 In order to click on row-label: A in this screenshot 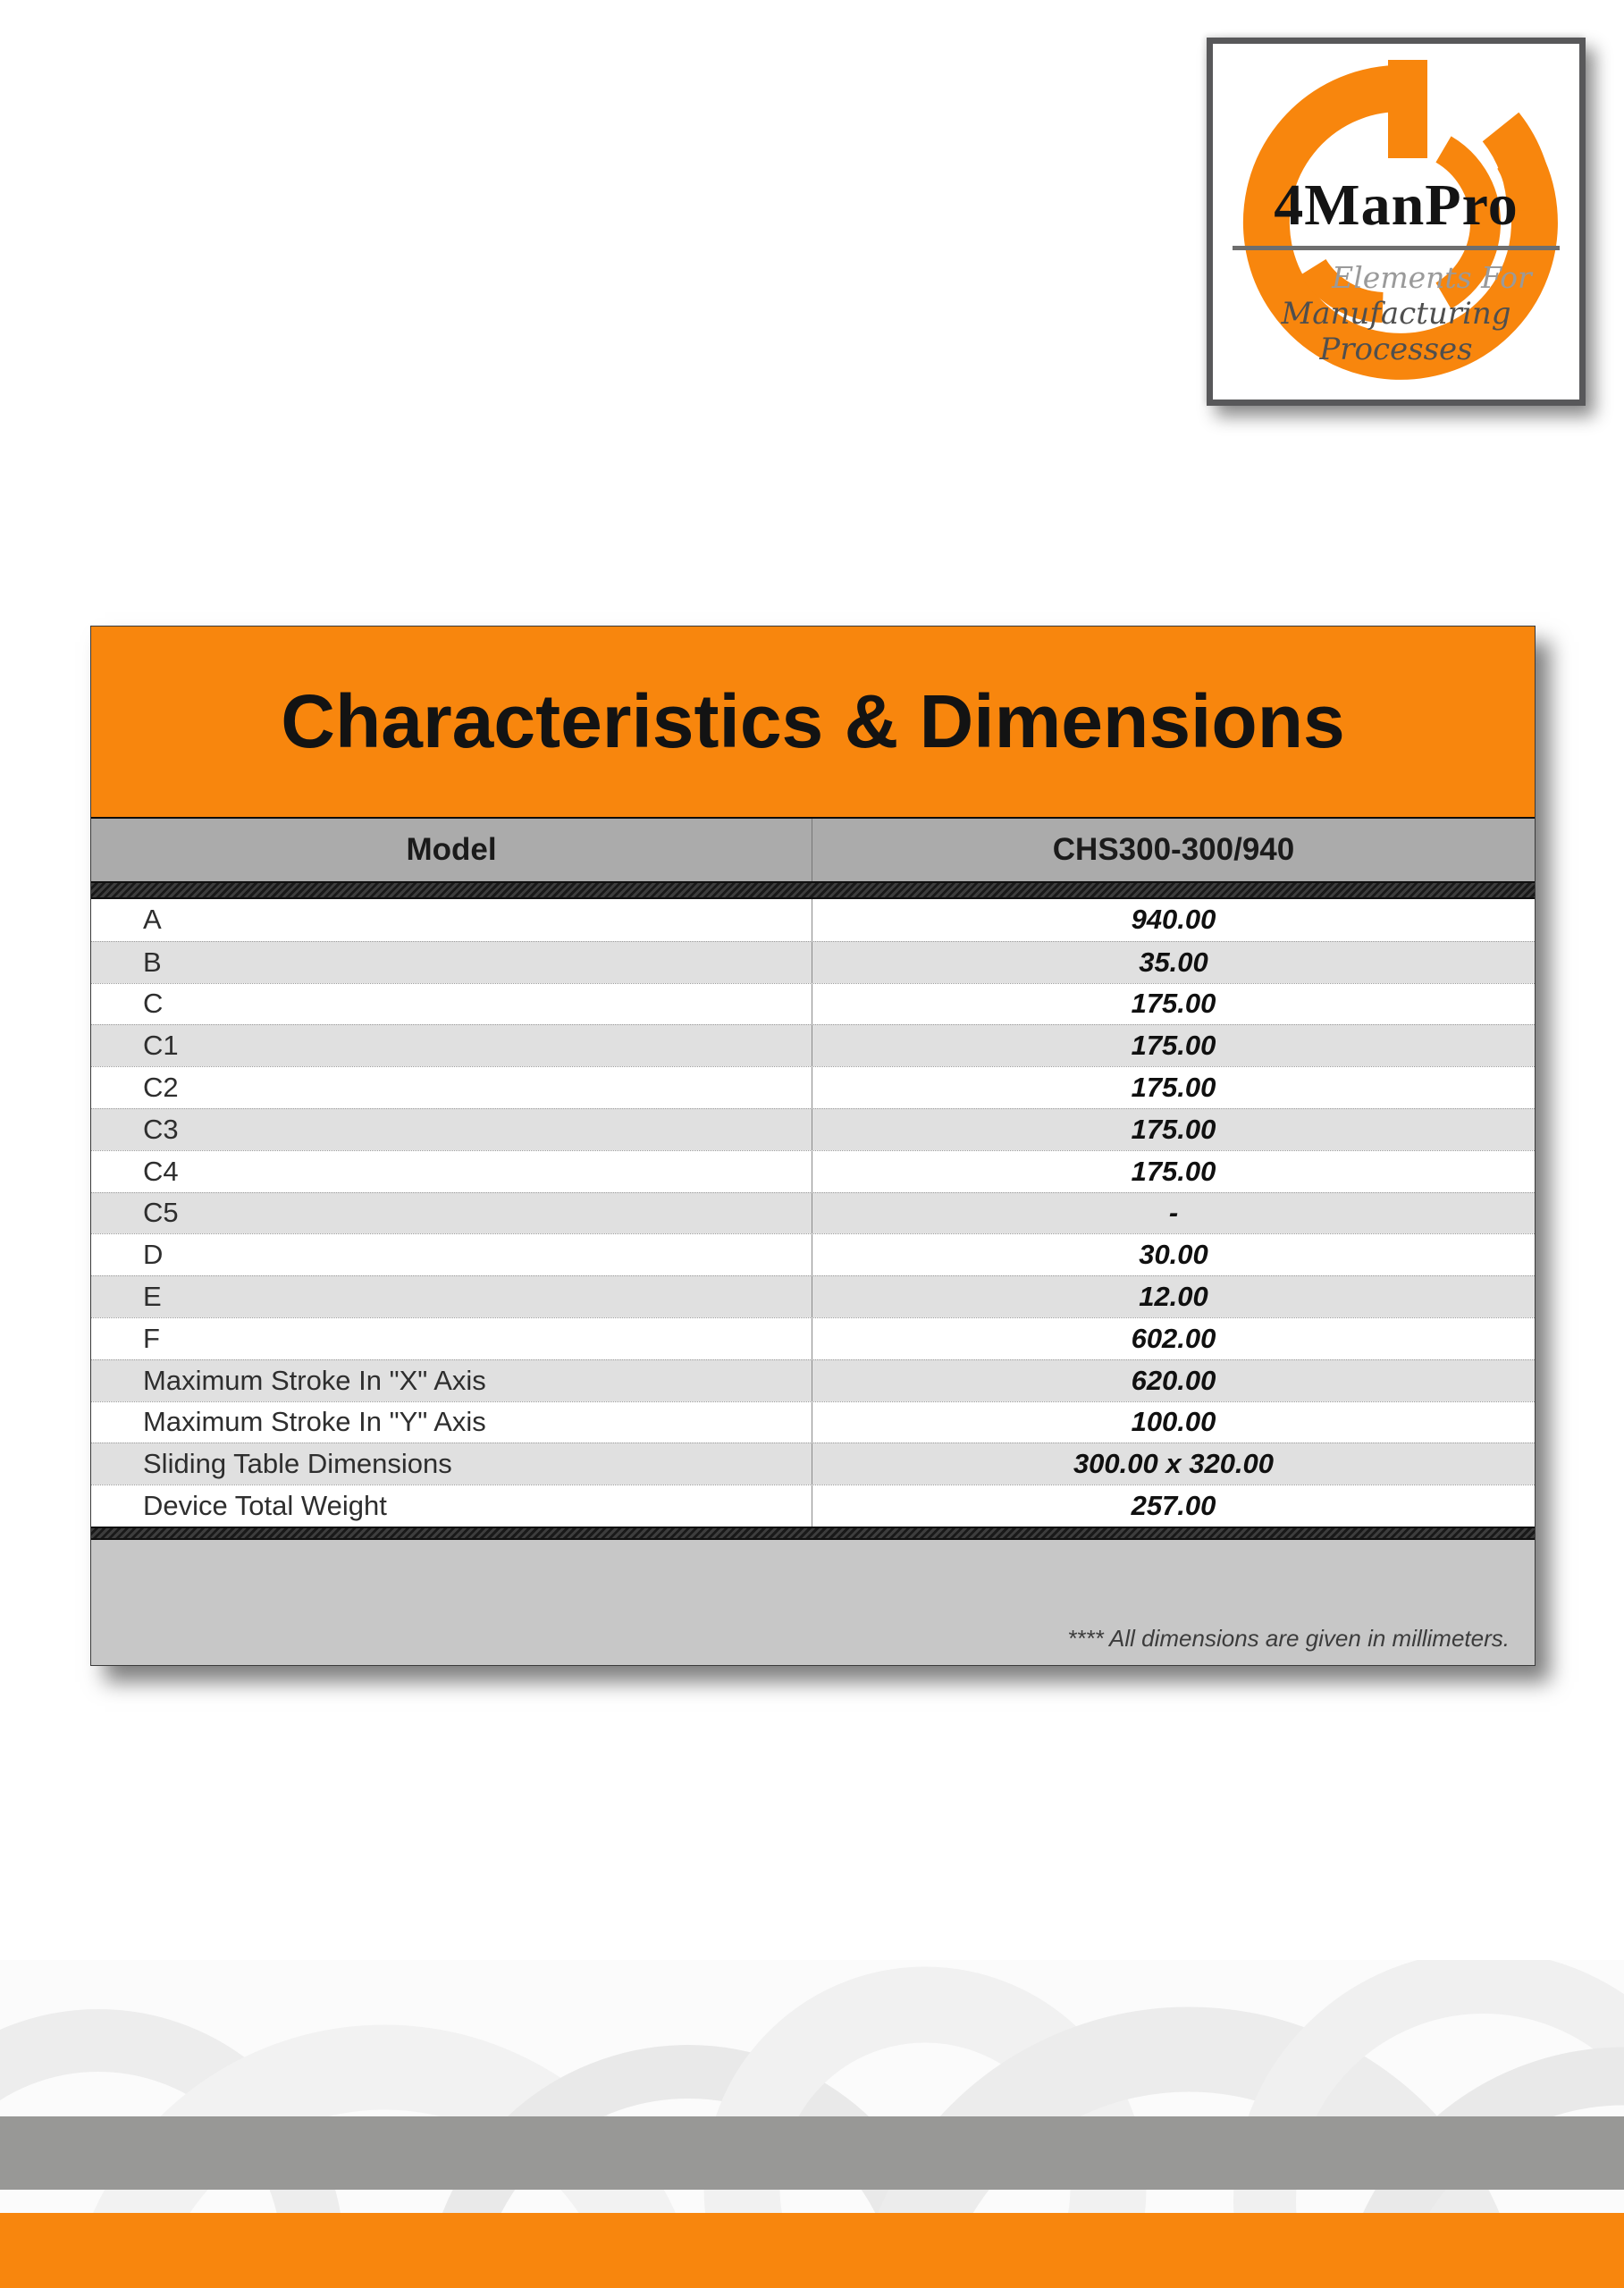, I will do `click(451, 920)`.